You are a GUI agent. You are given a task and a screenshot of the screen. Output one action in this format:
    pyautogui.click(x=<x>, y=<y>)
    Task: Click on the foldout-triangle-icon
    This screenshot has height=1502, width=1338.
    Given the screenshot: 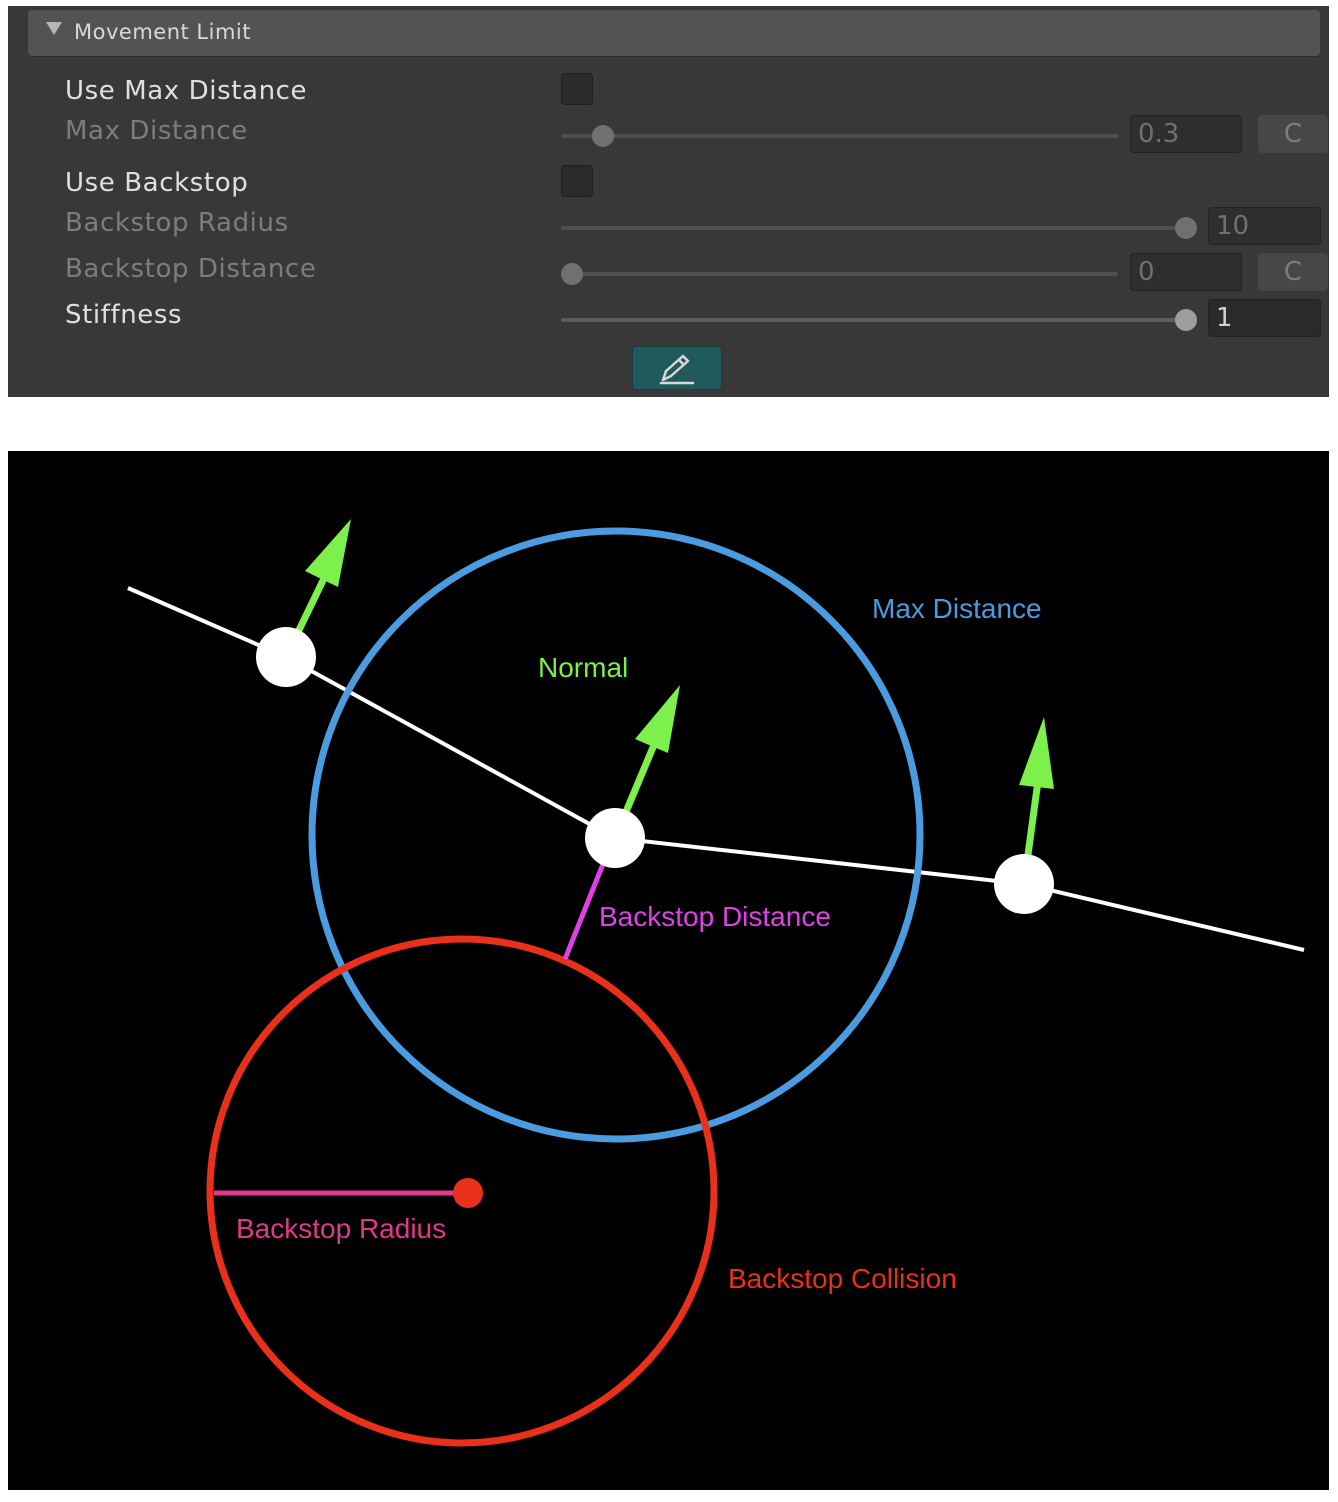 What is the action you would take?
    pyautogui.click(x=54, y=28)
    